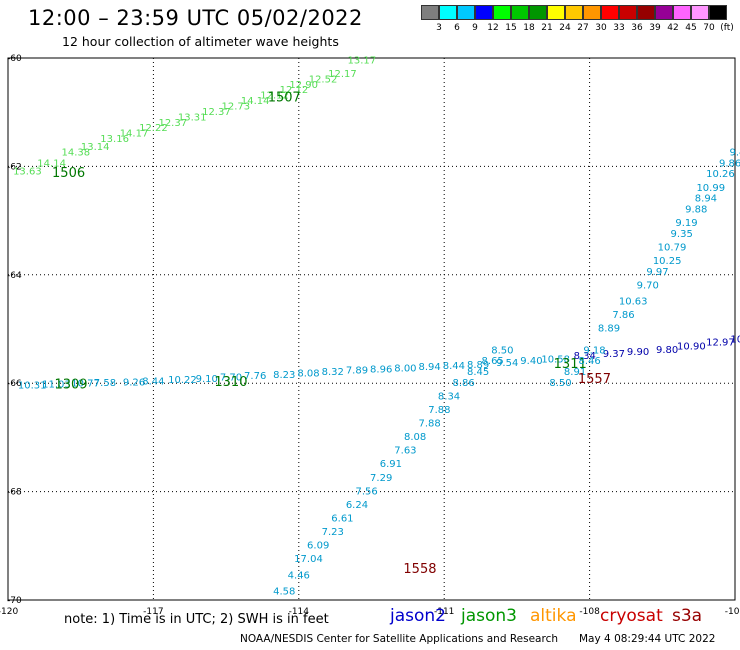 The height and width of the screenshot is (650, 740). I want to click on swh-value-label: 9.90, so click(638, 352).